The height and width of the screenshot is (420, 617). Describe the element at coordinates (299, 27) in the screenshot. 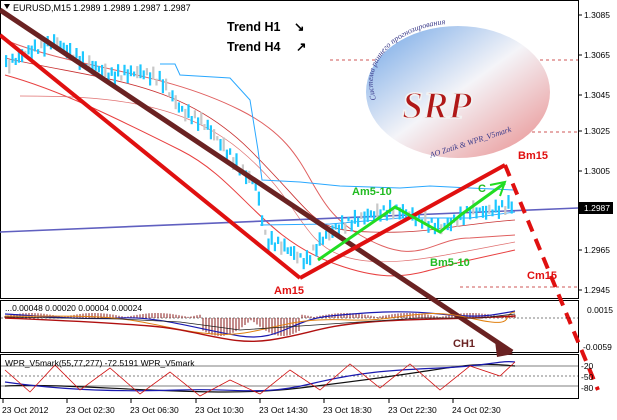

I see `trend-h1-arrow-icon: ↘` at that location.